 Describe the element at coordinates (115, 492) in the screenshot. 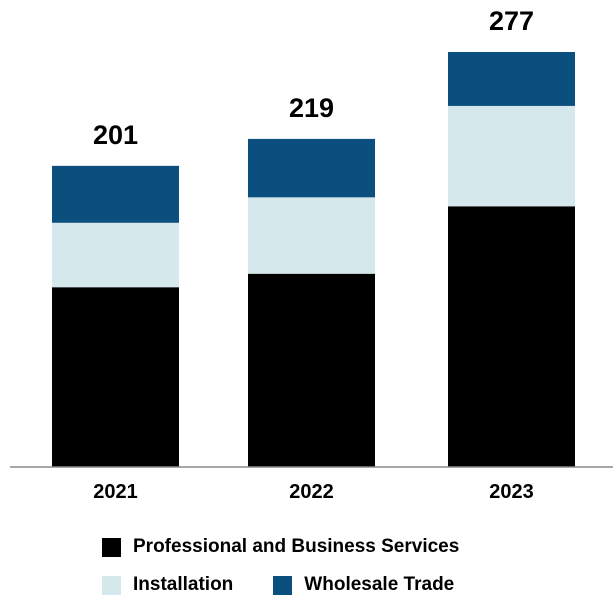

I see `x-tick-label-2021: 2021` at that location.